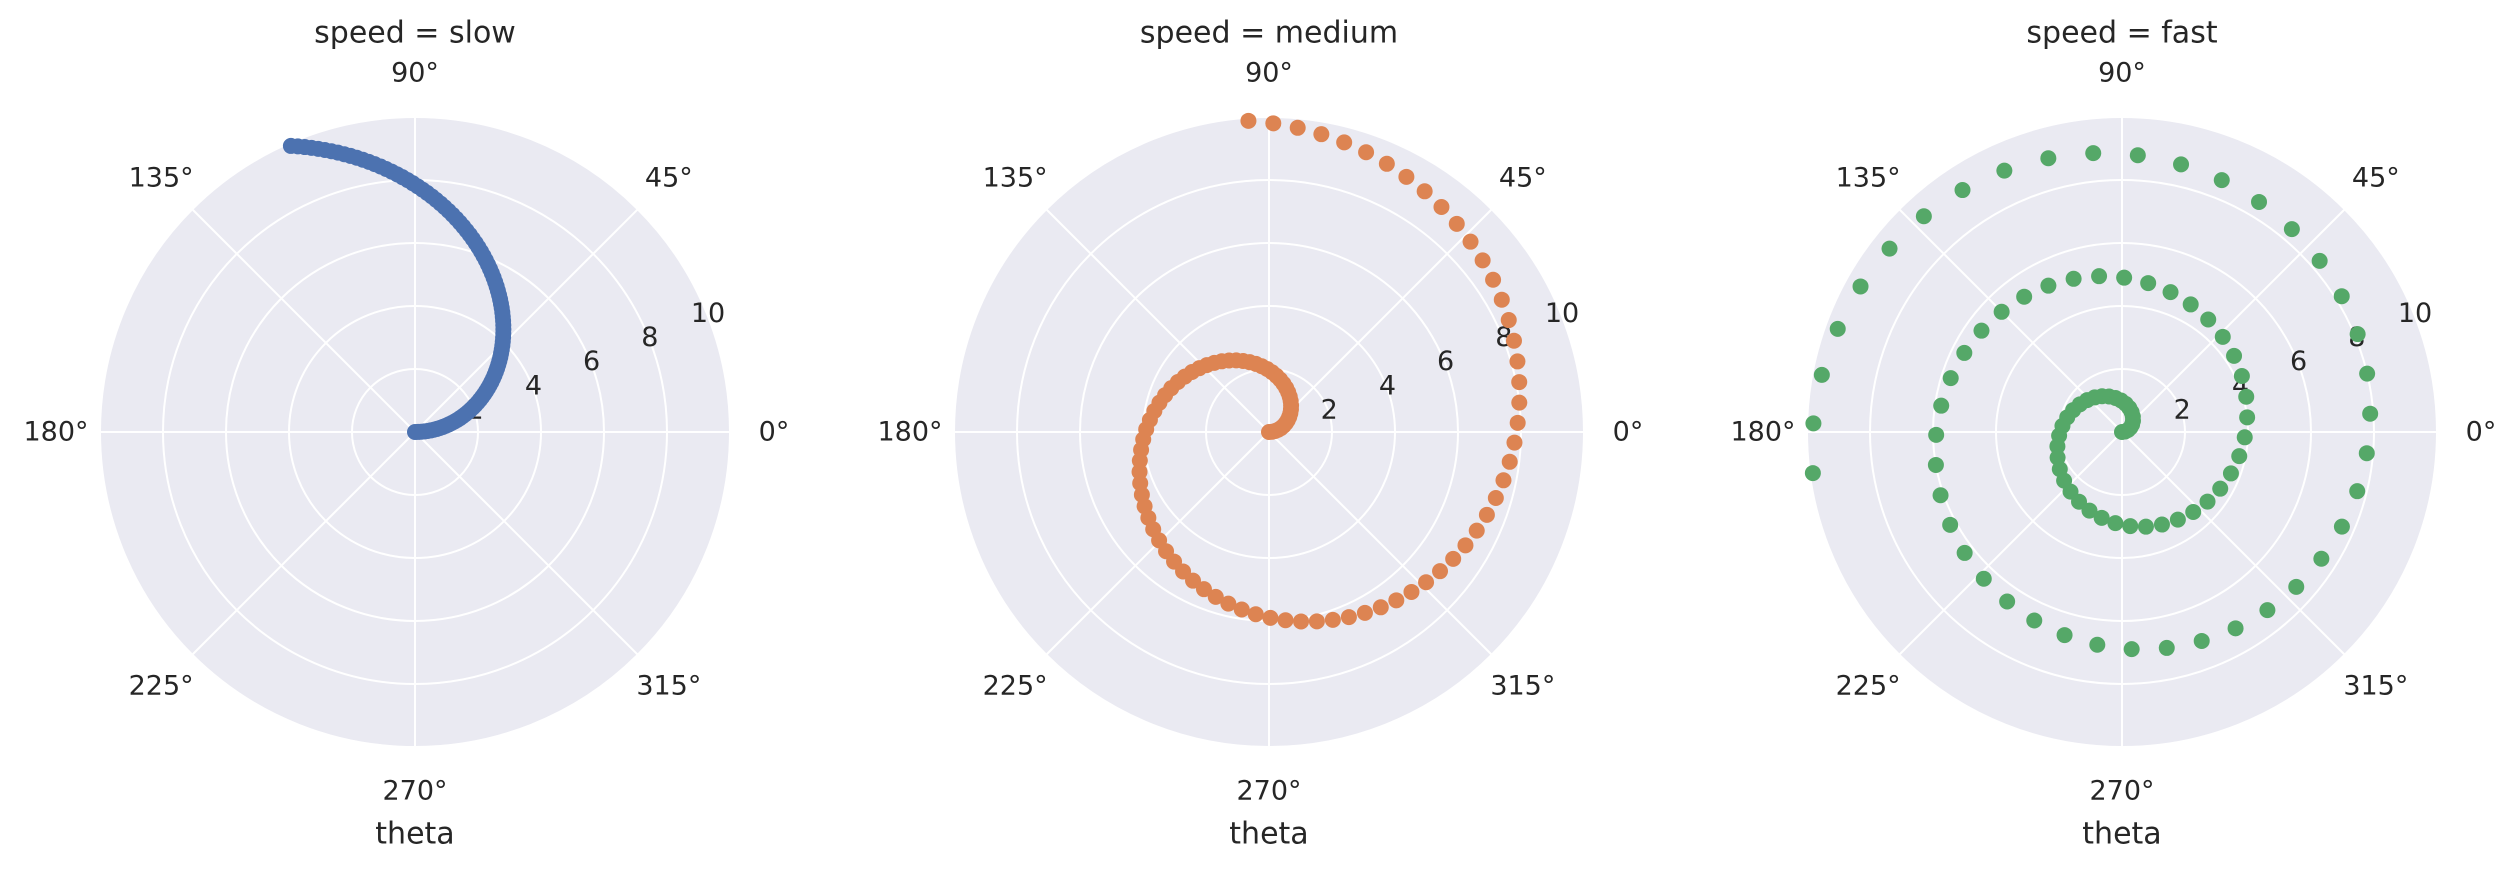 The width and height of the screenshot is (2516, 870). What do you see at coordinates (2182, 409) in the screenshot?
I see `radial-tick-label: 2` at bounding box center [2182, 409].